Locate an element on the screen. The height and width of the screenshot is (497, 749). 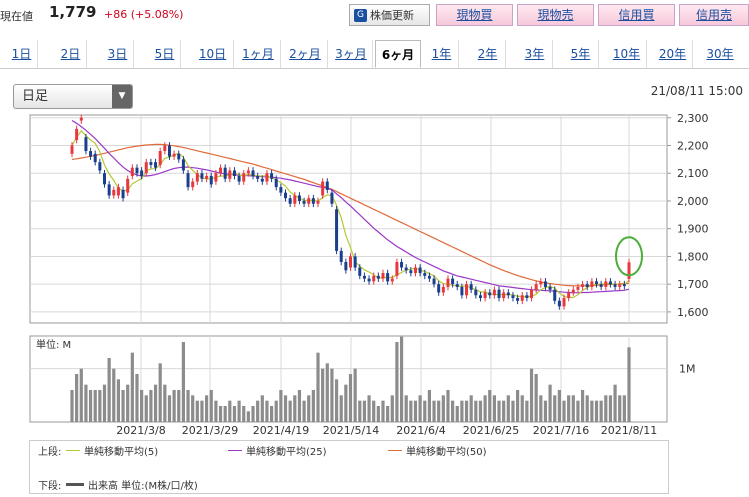
cash-sell-button: 現物売 is located at coordinates (555, 15).